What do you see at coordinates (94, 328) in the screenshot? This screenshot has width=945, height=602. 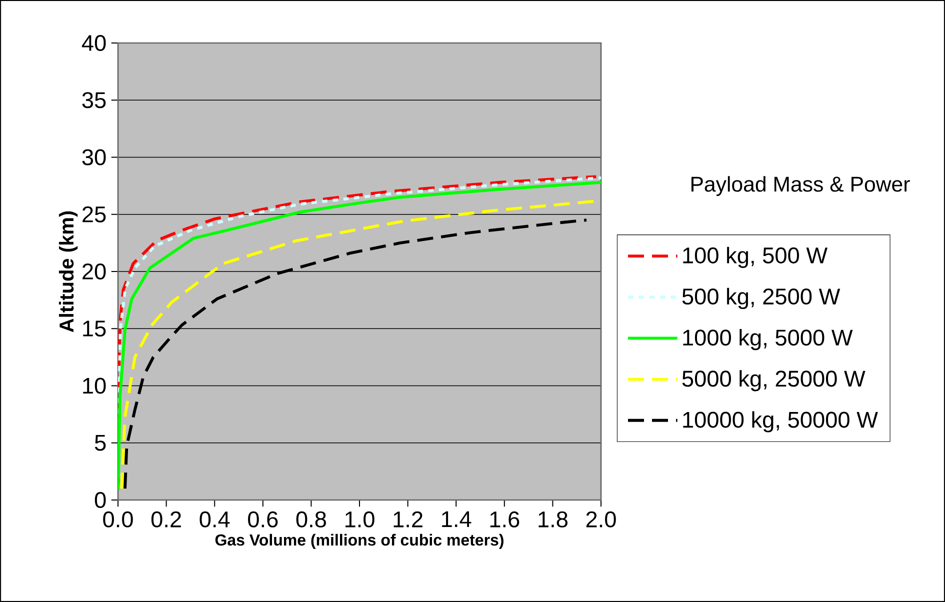 I see `y-tick-label: 15` at bounding box center [94, 328].